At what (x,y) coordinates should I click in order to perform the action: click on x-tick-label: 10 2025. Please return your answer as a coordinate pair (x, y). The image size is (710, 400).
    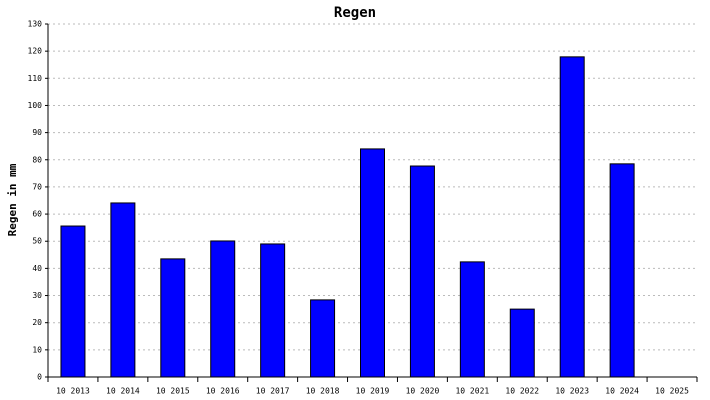
    Looking at the image, I should click on (672, 391).